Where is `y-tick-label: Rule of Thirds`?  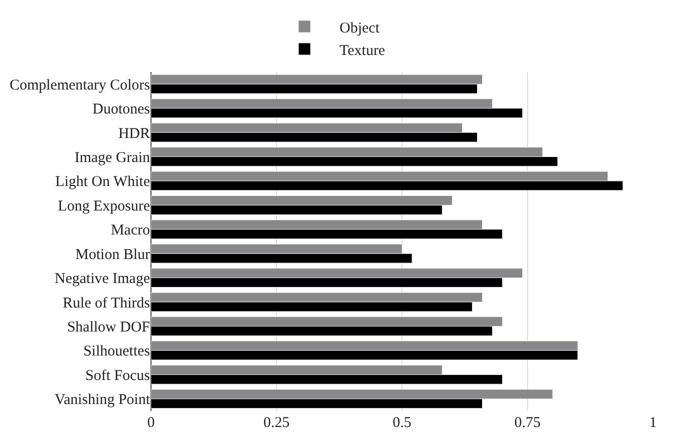 y-tick-label: Rule of Thirds is located at coordinates (106, 303).